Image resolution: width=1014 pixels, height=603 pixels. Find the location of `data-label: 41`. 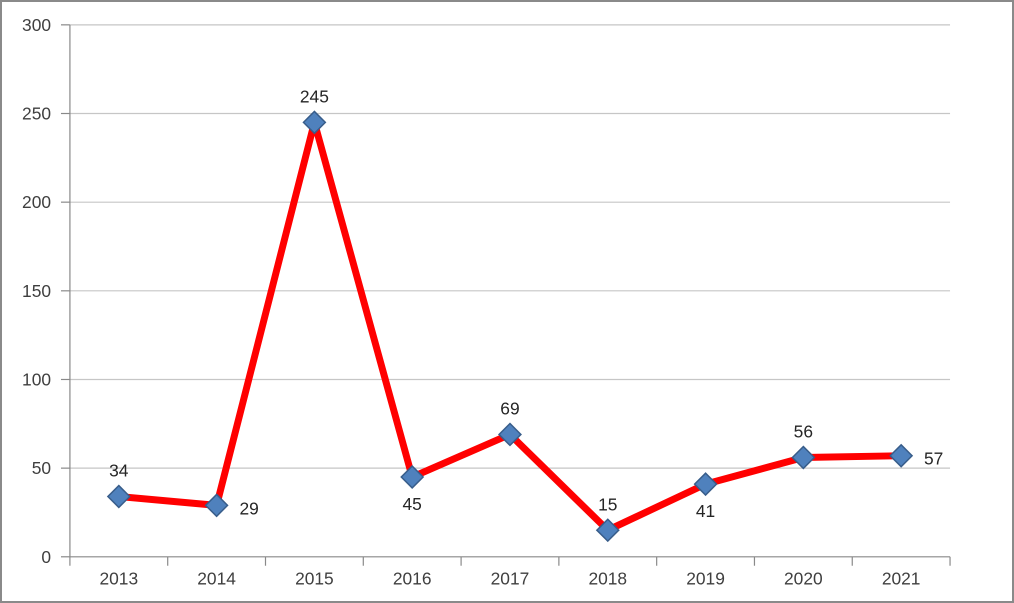

data-label: 41 is located at coordinates (705, 511).